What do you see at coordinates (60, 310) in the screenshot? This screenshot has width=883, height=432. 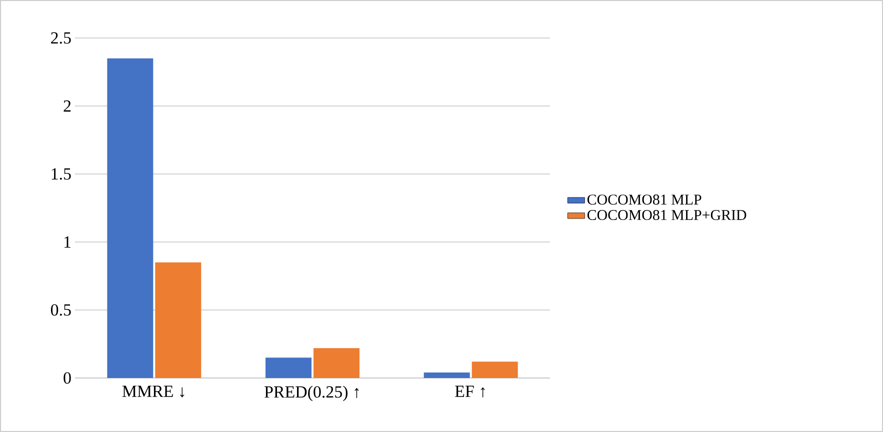 I see `y-tick-label: 0.5` at bounding box center [60, 310].